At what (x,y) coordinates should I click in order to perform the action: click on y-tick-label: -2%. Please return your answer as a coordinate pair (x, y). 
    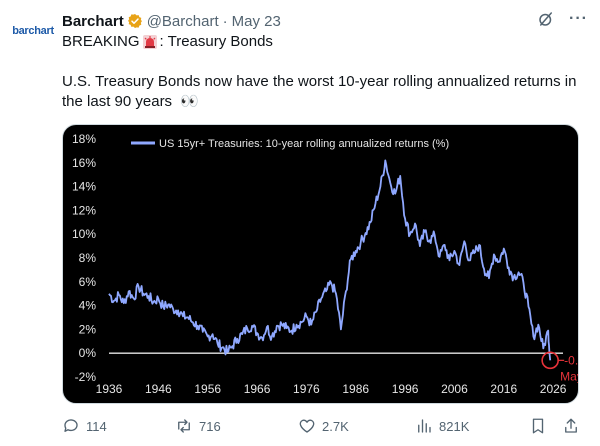
    Looking at the image, I should click on (86, 377).